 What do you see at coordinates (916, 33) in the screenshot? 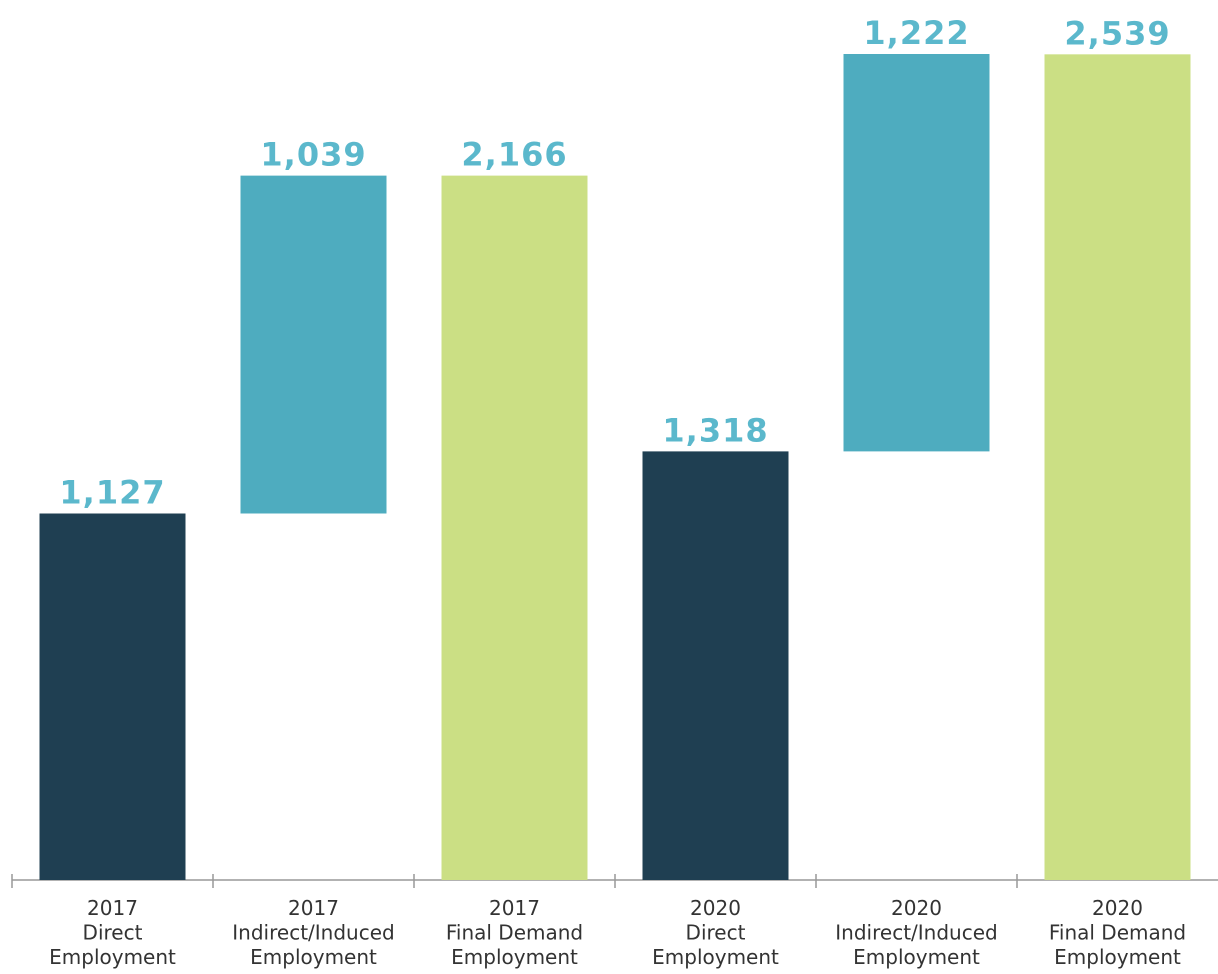
I see `value-label: 1,222` at bounding box center [916, 33].